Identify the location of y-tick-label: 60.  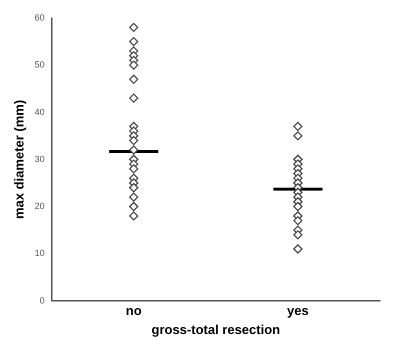
(39, 17).